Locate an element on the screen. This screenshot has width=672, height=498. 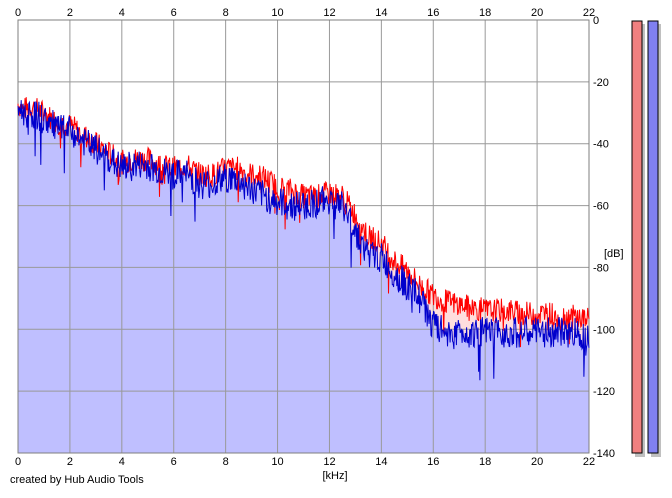
x-tick-label-top: 6 is located at coordinates (174, 13).